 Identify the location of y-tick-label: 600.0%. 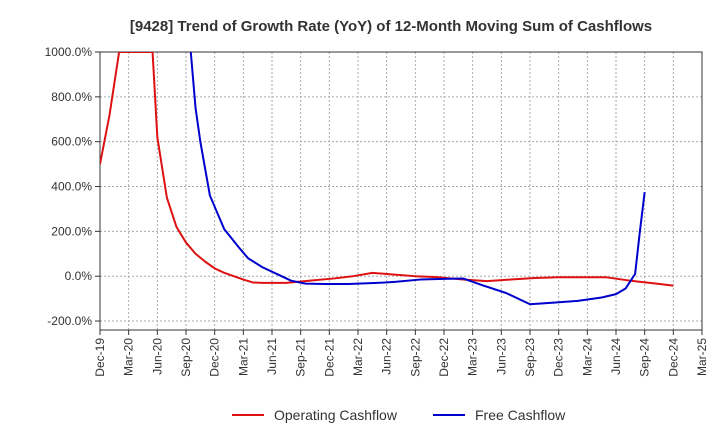
(71, 142).